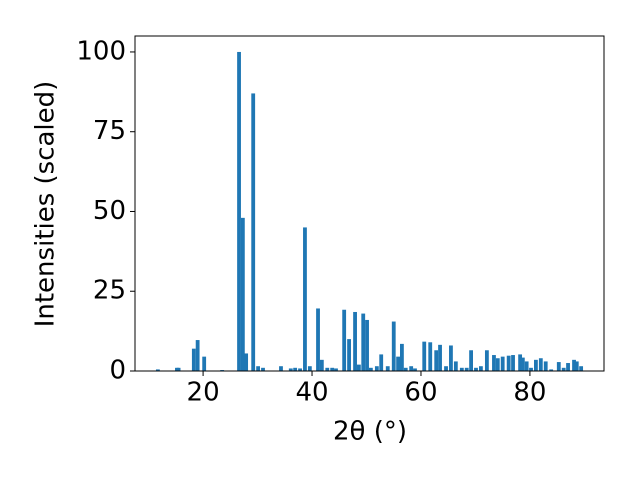 Image resolution: width=640 pixels, height=480 pixels. What do you see at coordinates (420, 393) in the screenshot?
I see `x-tick-label: 60` at bounding box center [420, 393].